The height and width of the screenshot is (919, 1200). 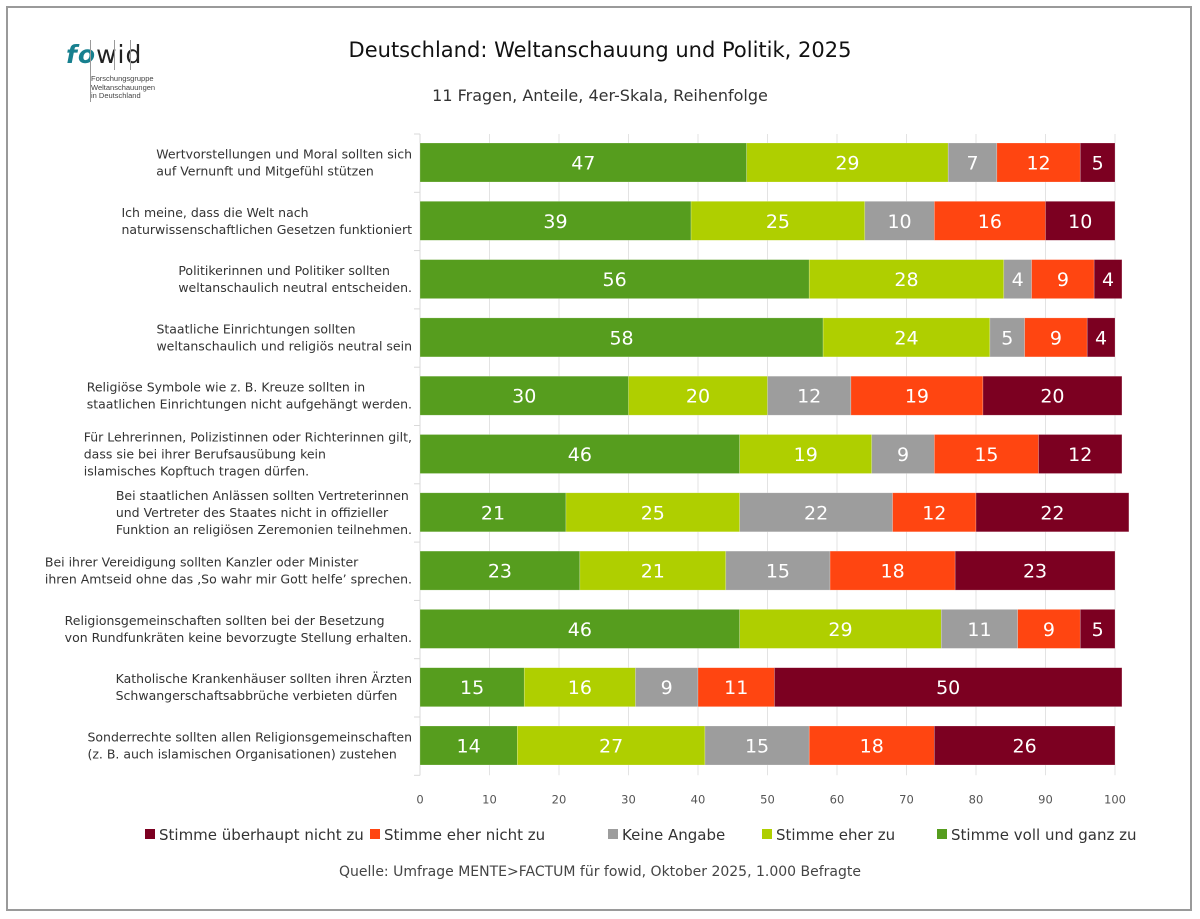 What do you see at coordinates (906, 280) in the screenshot?
I see `data-label: 28` at bounding box center [906, 280].